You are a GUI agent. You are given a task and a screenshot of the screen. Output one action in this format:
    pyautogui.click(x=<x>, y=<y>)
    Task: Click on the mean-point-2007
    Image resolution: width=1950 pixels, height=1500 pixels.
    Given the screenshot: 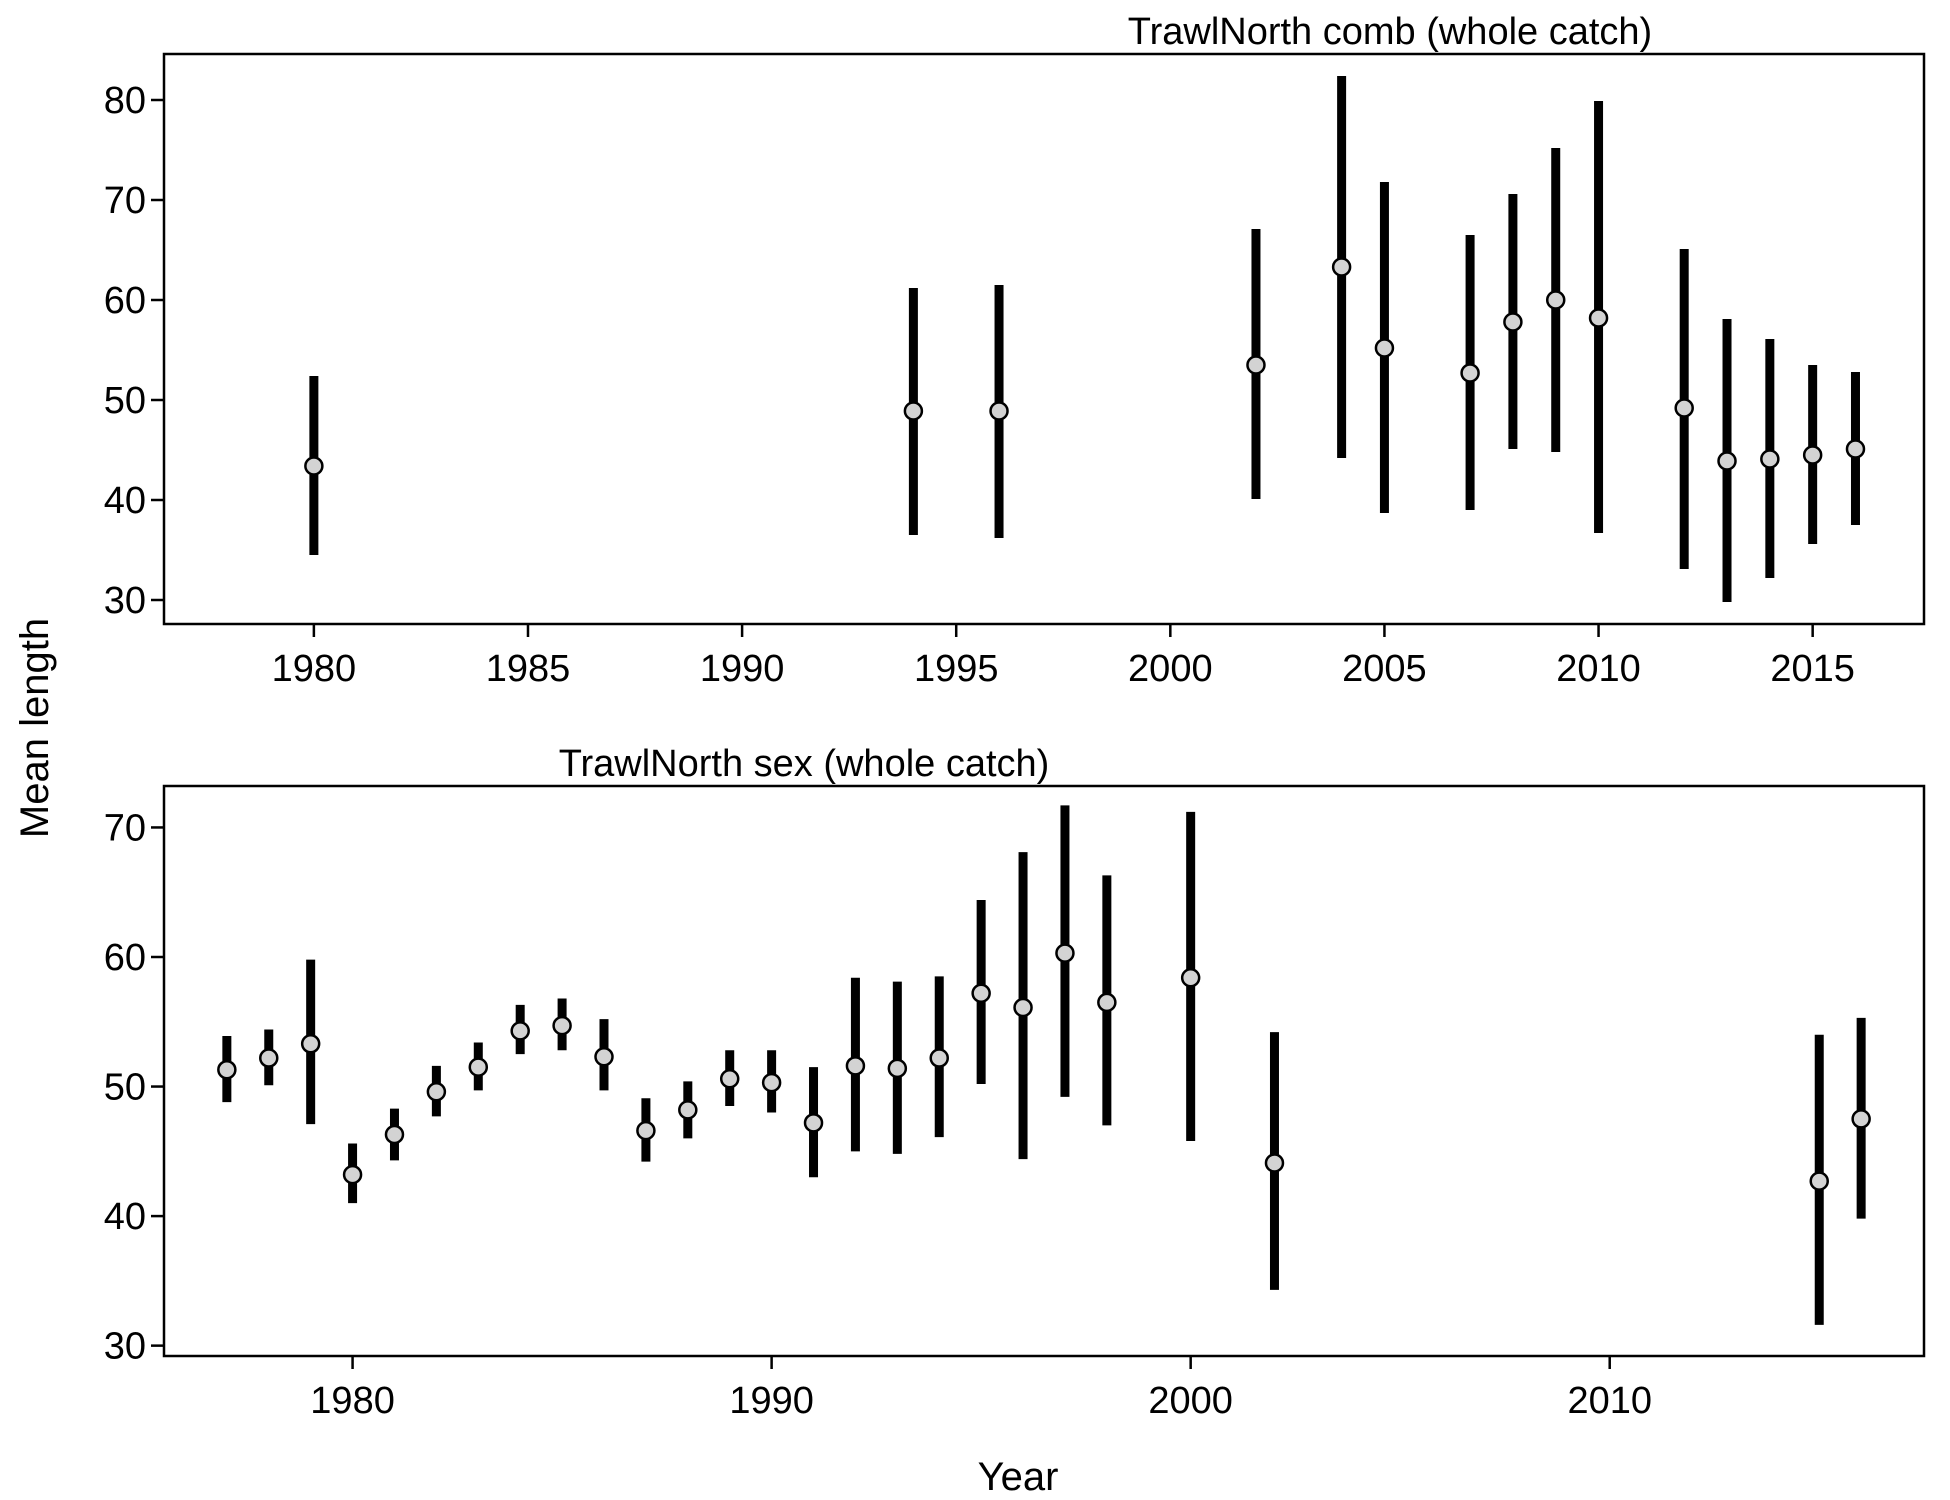 What is the action you would take?
    pyautogui.click(x=1470, y=373)
    